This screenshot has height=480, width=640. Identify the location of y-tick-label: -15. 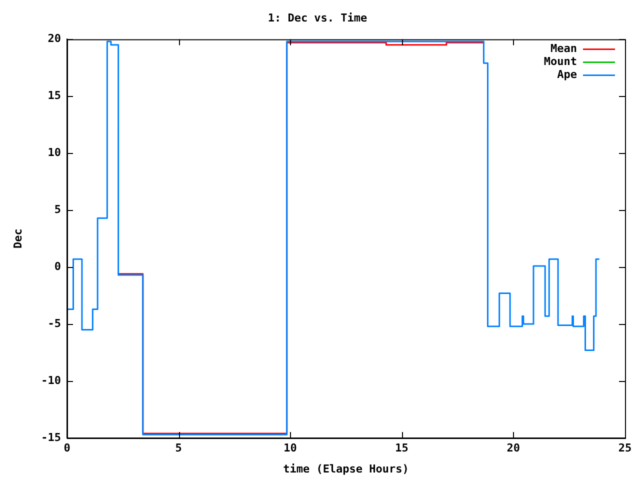
(51, 437).